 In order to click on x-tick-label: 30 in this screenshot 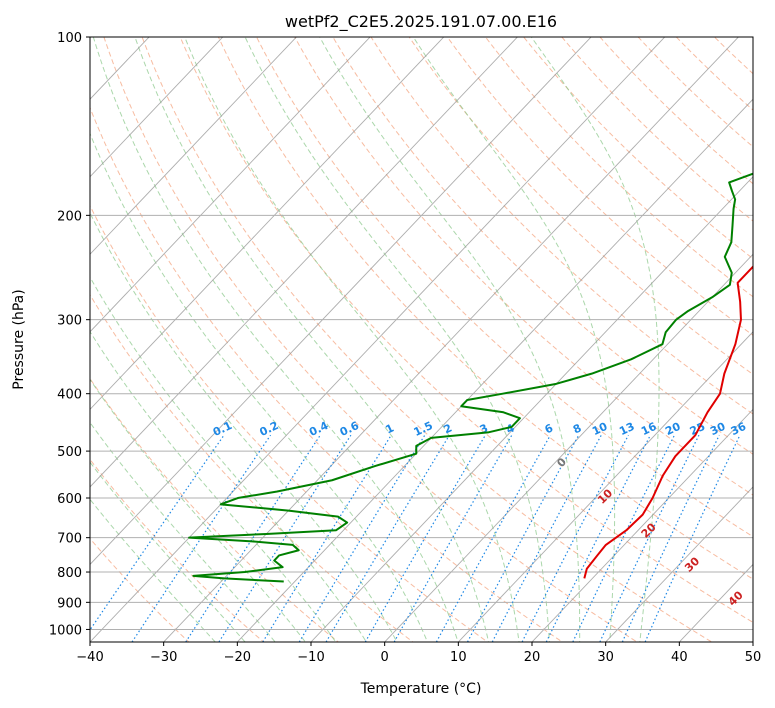, I will do `click(605, 657)`.